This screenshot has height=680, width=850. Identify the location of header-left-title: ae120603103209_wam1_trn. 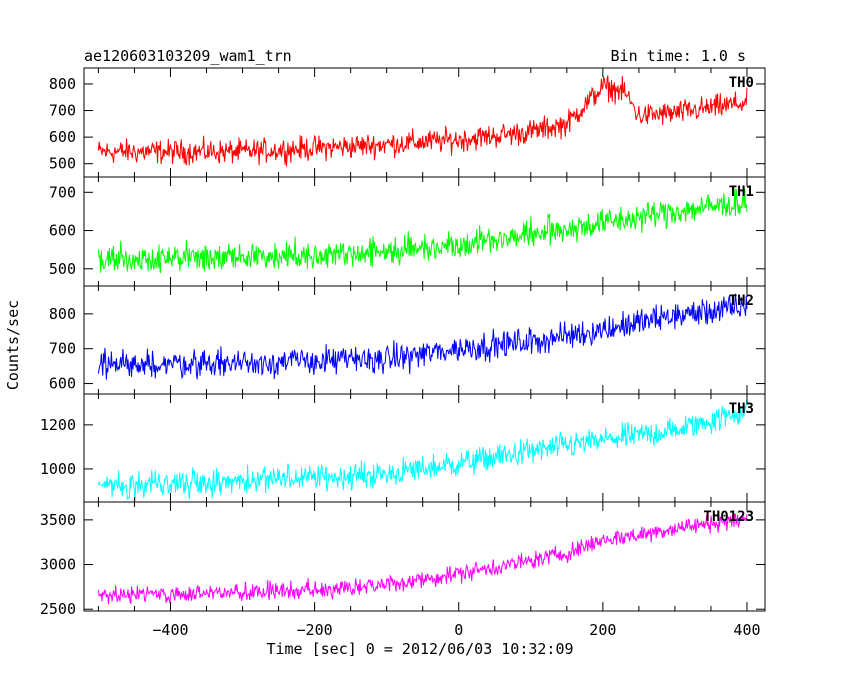
(188, 56).